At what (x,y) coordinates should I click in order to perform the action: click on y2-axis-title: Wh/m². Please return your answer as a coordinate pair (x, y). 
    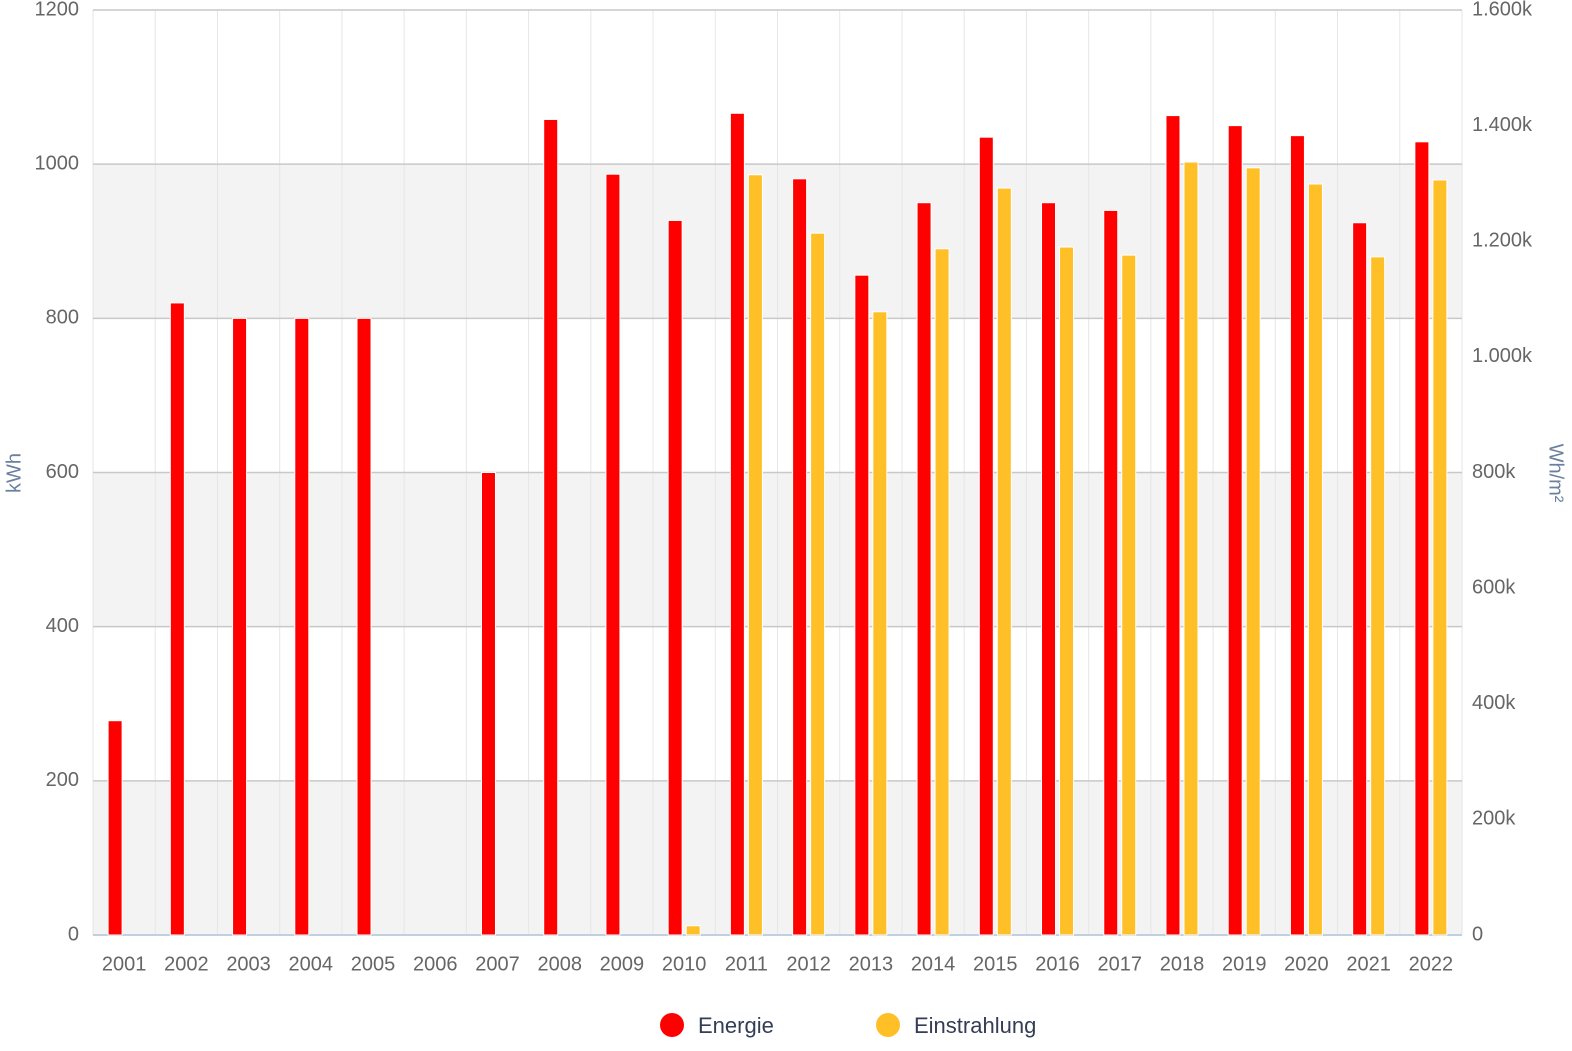
    Looking at the image, I should click on (1556, 473).